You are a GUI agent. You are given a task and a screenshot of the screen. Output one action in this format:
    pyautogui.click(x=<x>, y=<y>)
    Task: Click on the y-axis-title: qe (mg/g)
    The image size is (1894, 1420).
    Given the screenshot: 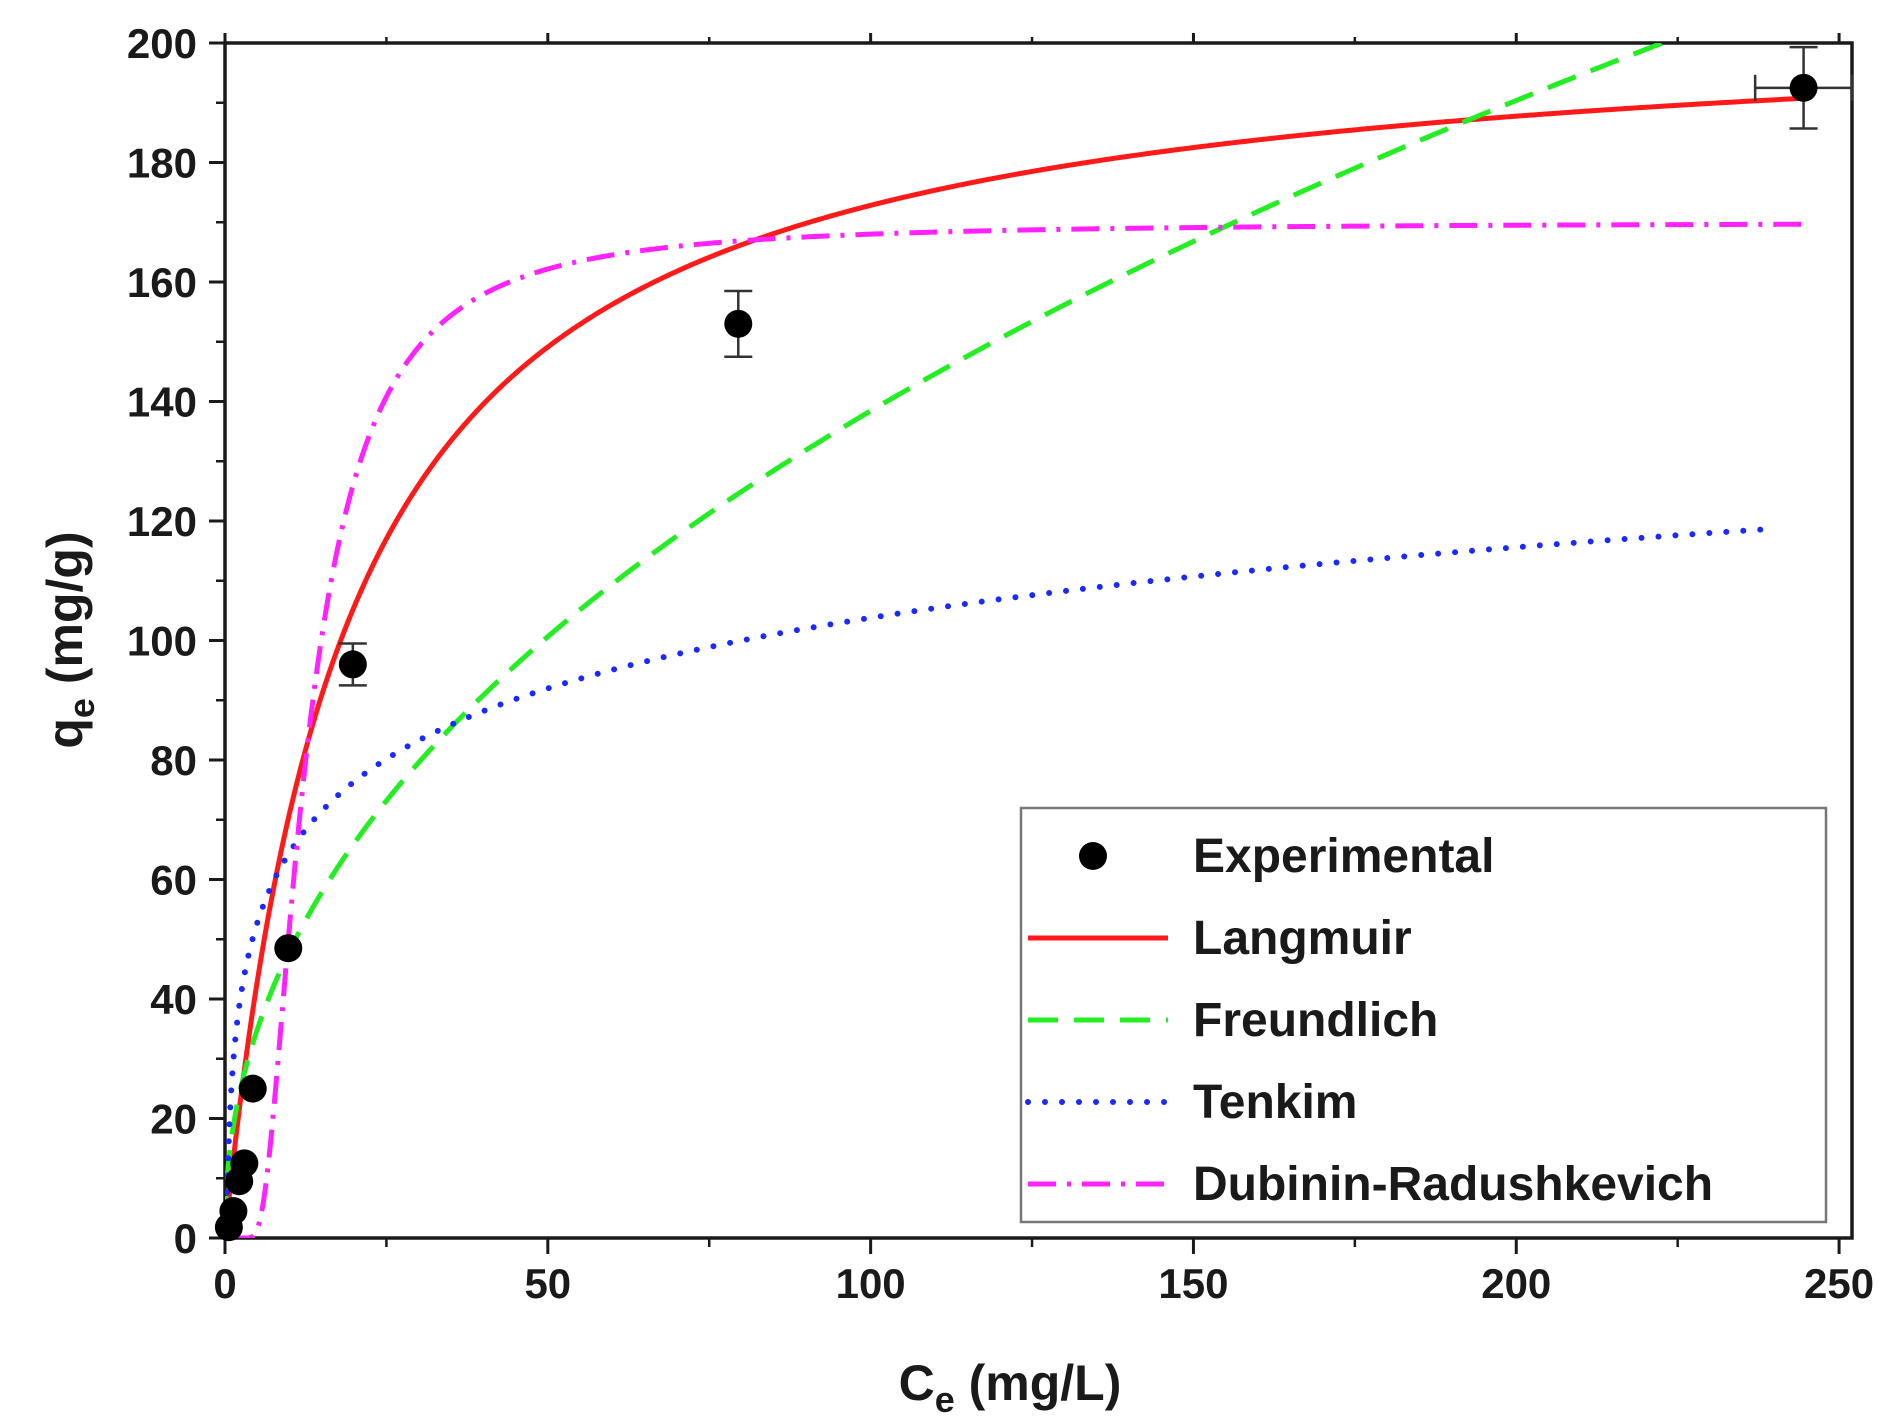 What is the action you would take?
    pyautogui.click(x=69, y=639)
    